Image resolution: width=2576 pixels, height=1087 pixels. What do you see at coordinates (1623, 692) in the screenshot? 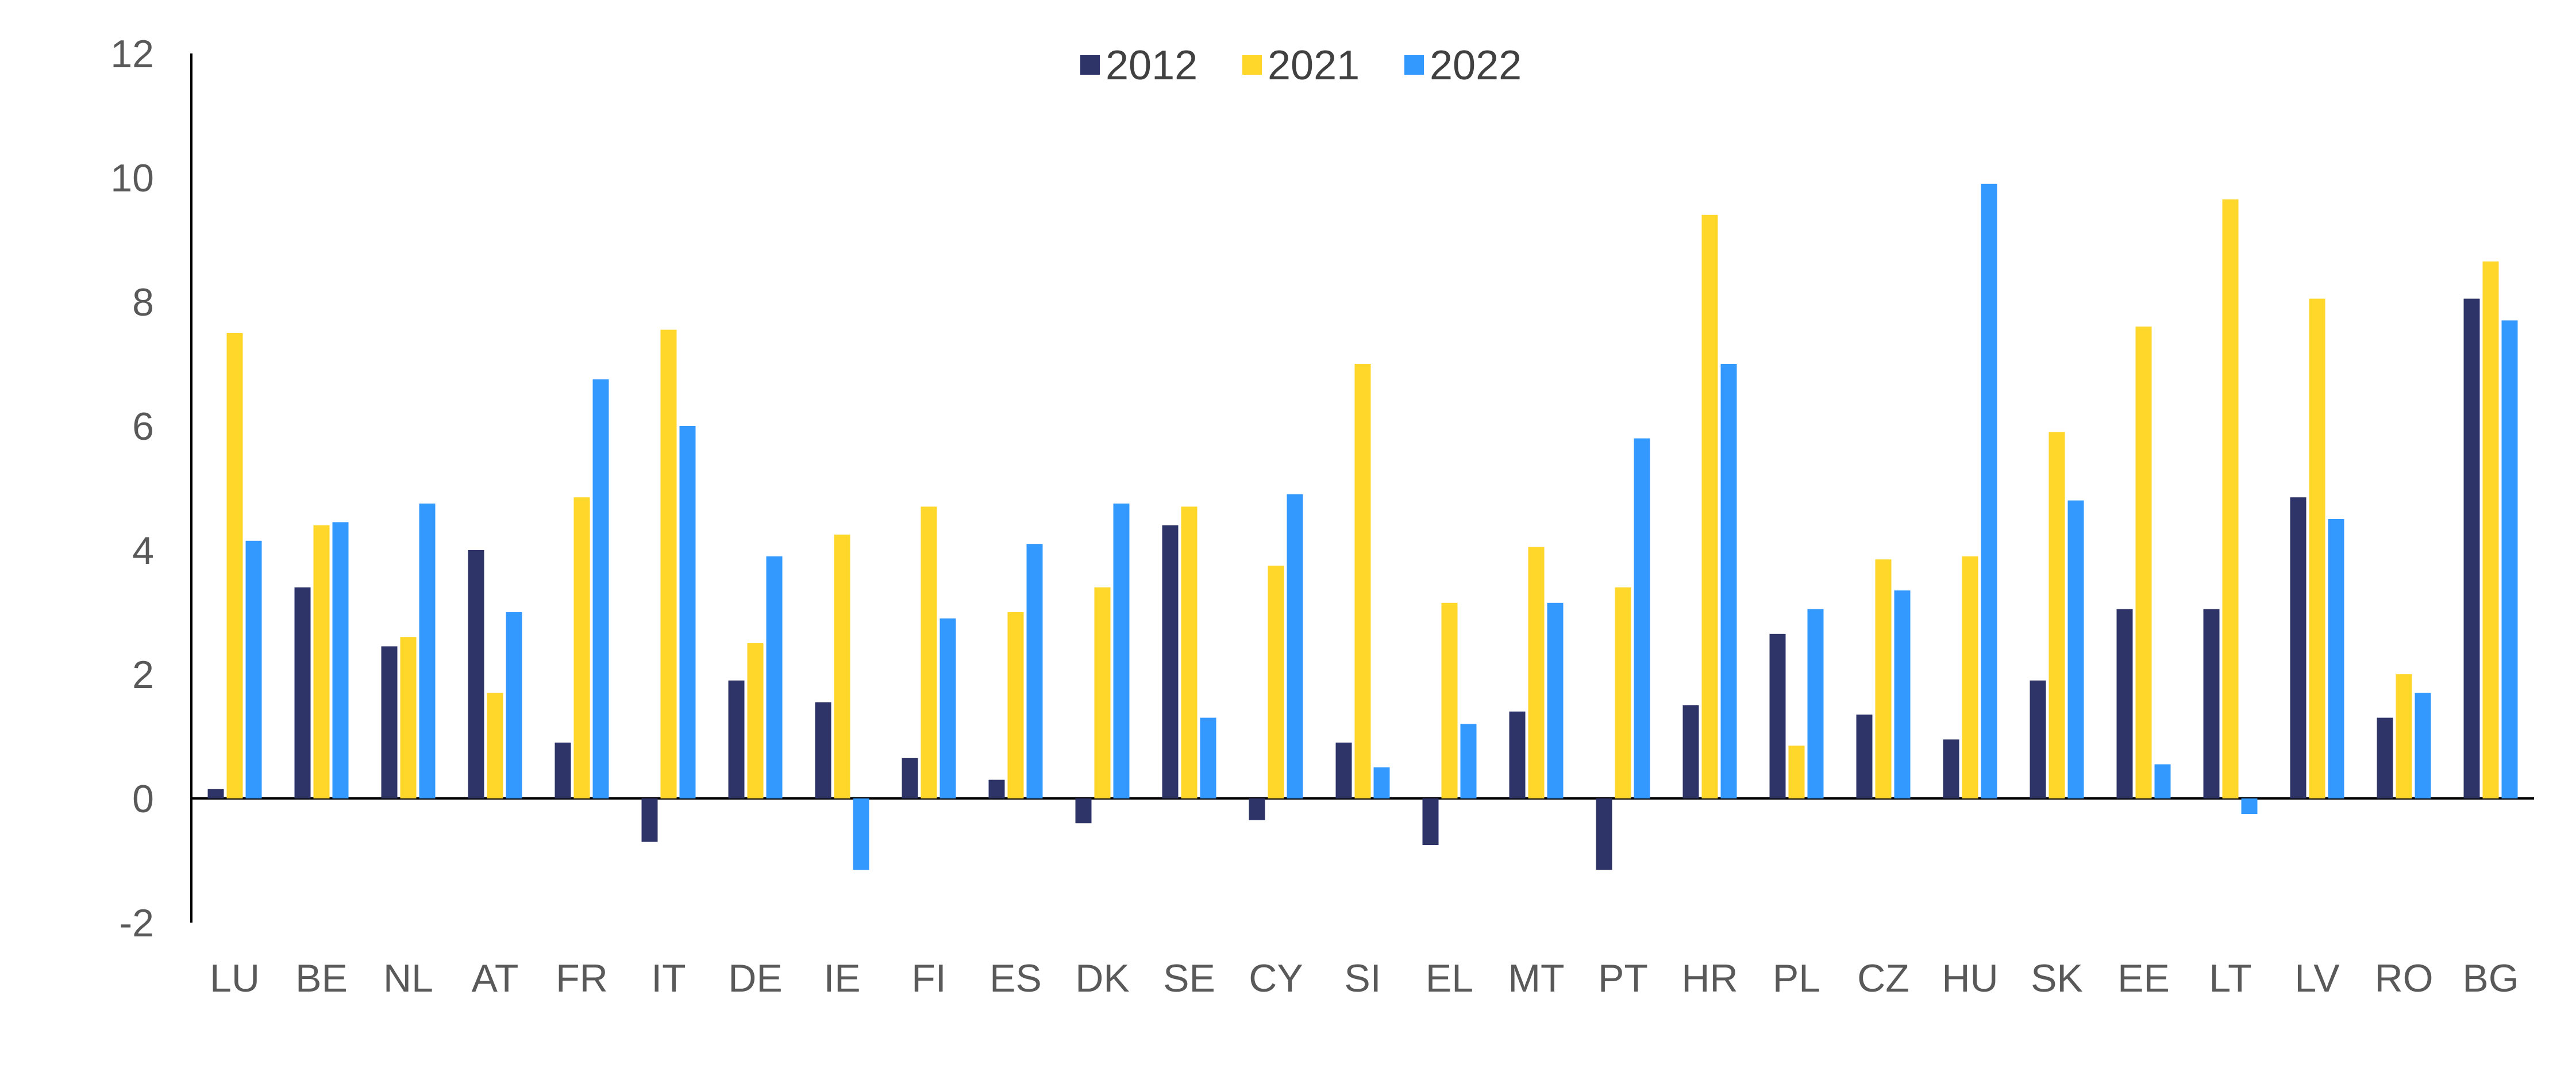
I see `bar-2021-PT` at bounding box center [1623, 692].